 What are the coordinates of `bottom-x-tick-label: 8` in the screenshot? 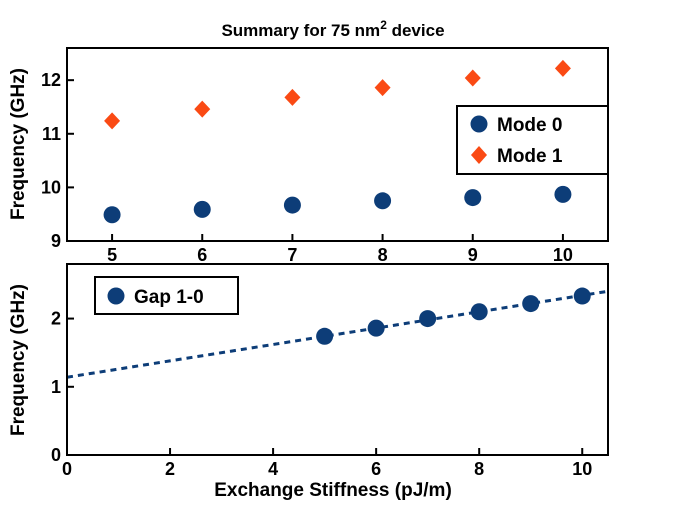 It's located at (479, 469).